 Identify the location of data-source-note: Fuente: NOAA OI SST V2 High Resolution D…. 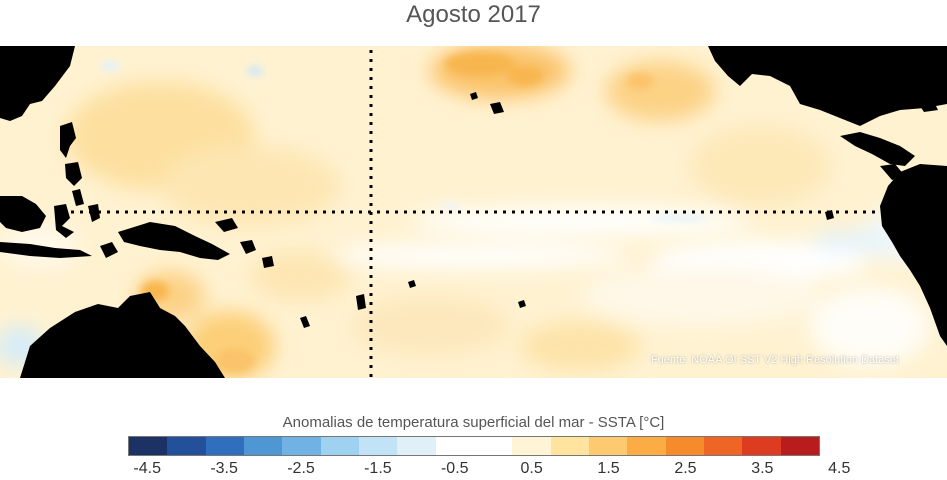
(774, 360).